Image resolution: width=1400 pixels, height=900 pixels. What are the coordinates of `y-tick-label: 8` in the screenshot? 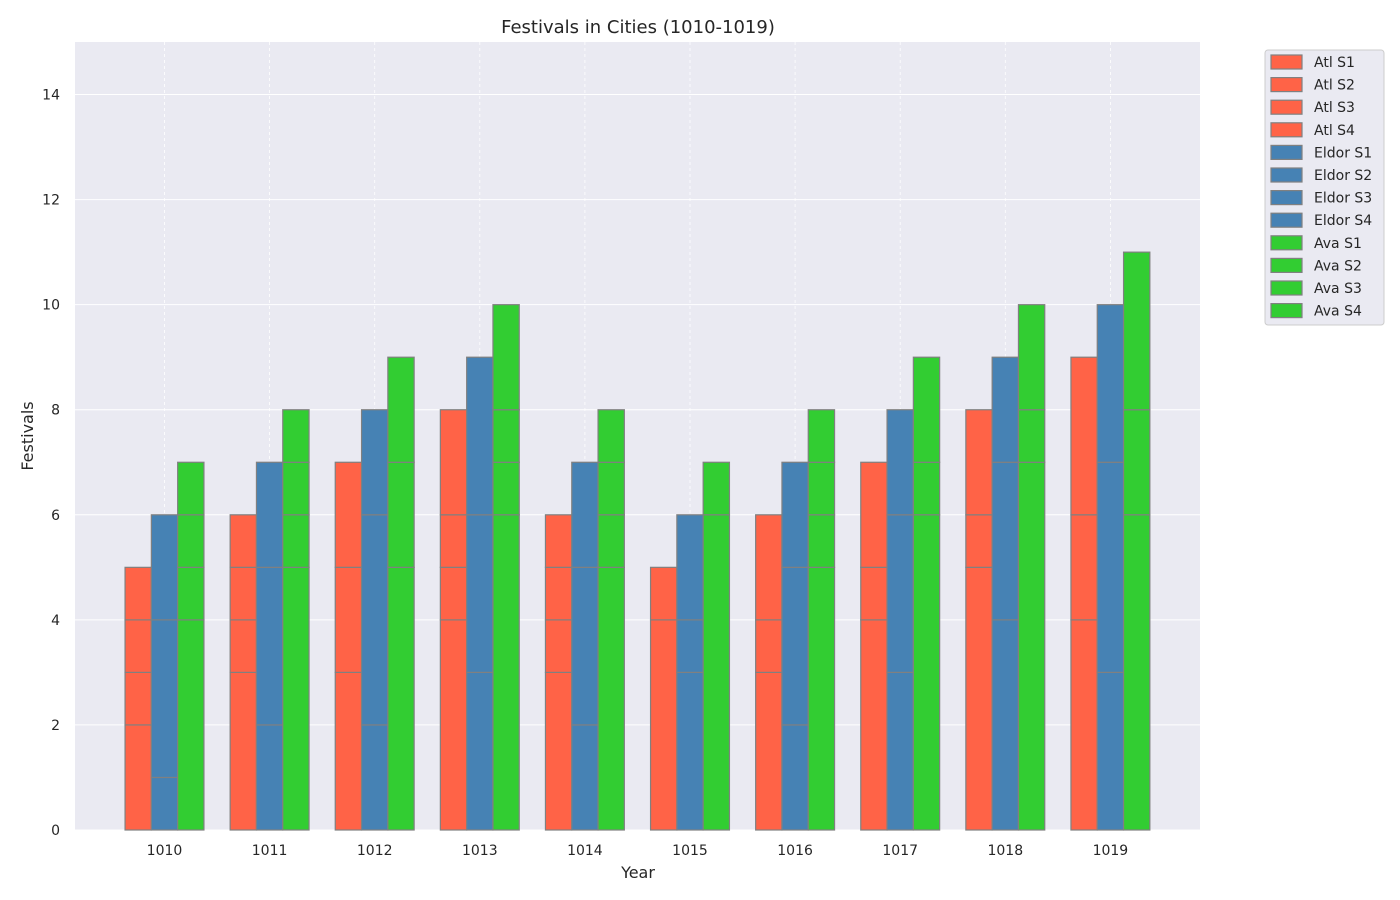 It's located at (55, 411).